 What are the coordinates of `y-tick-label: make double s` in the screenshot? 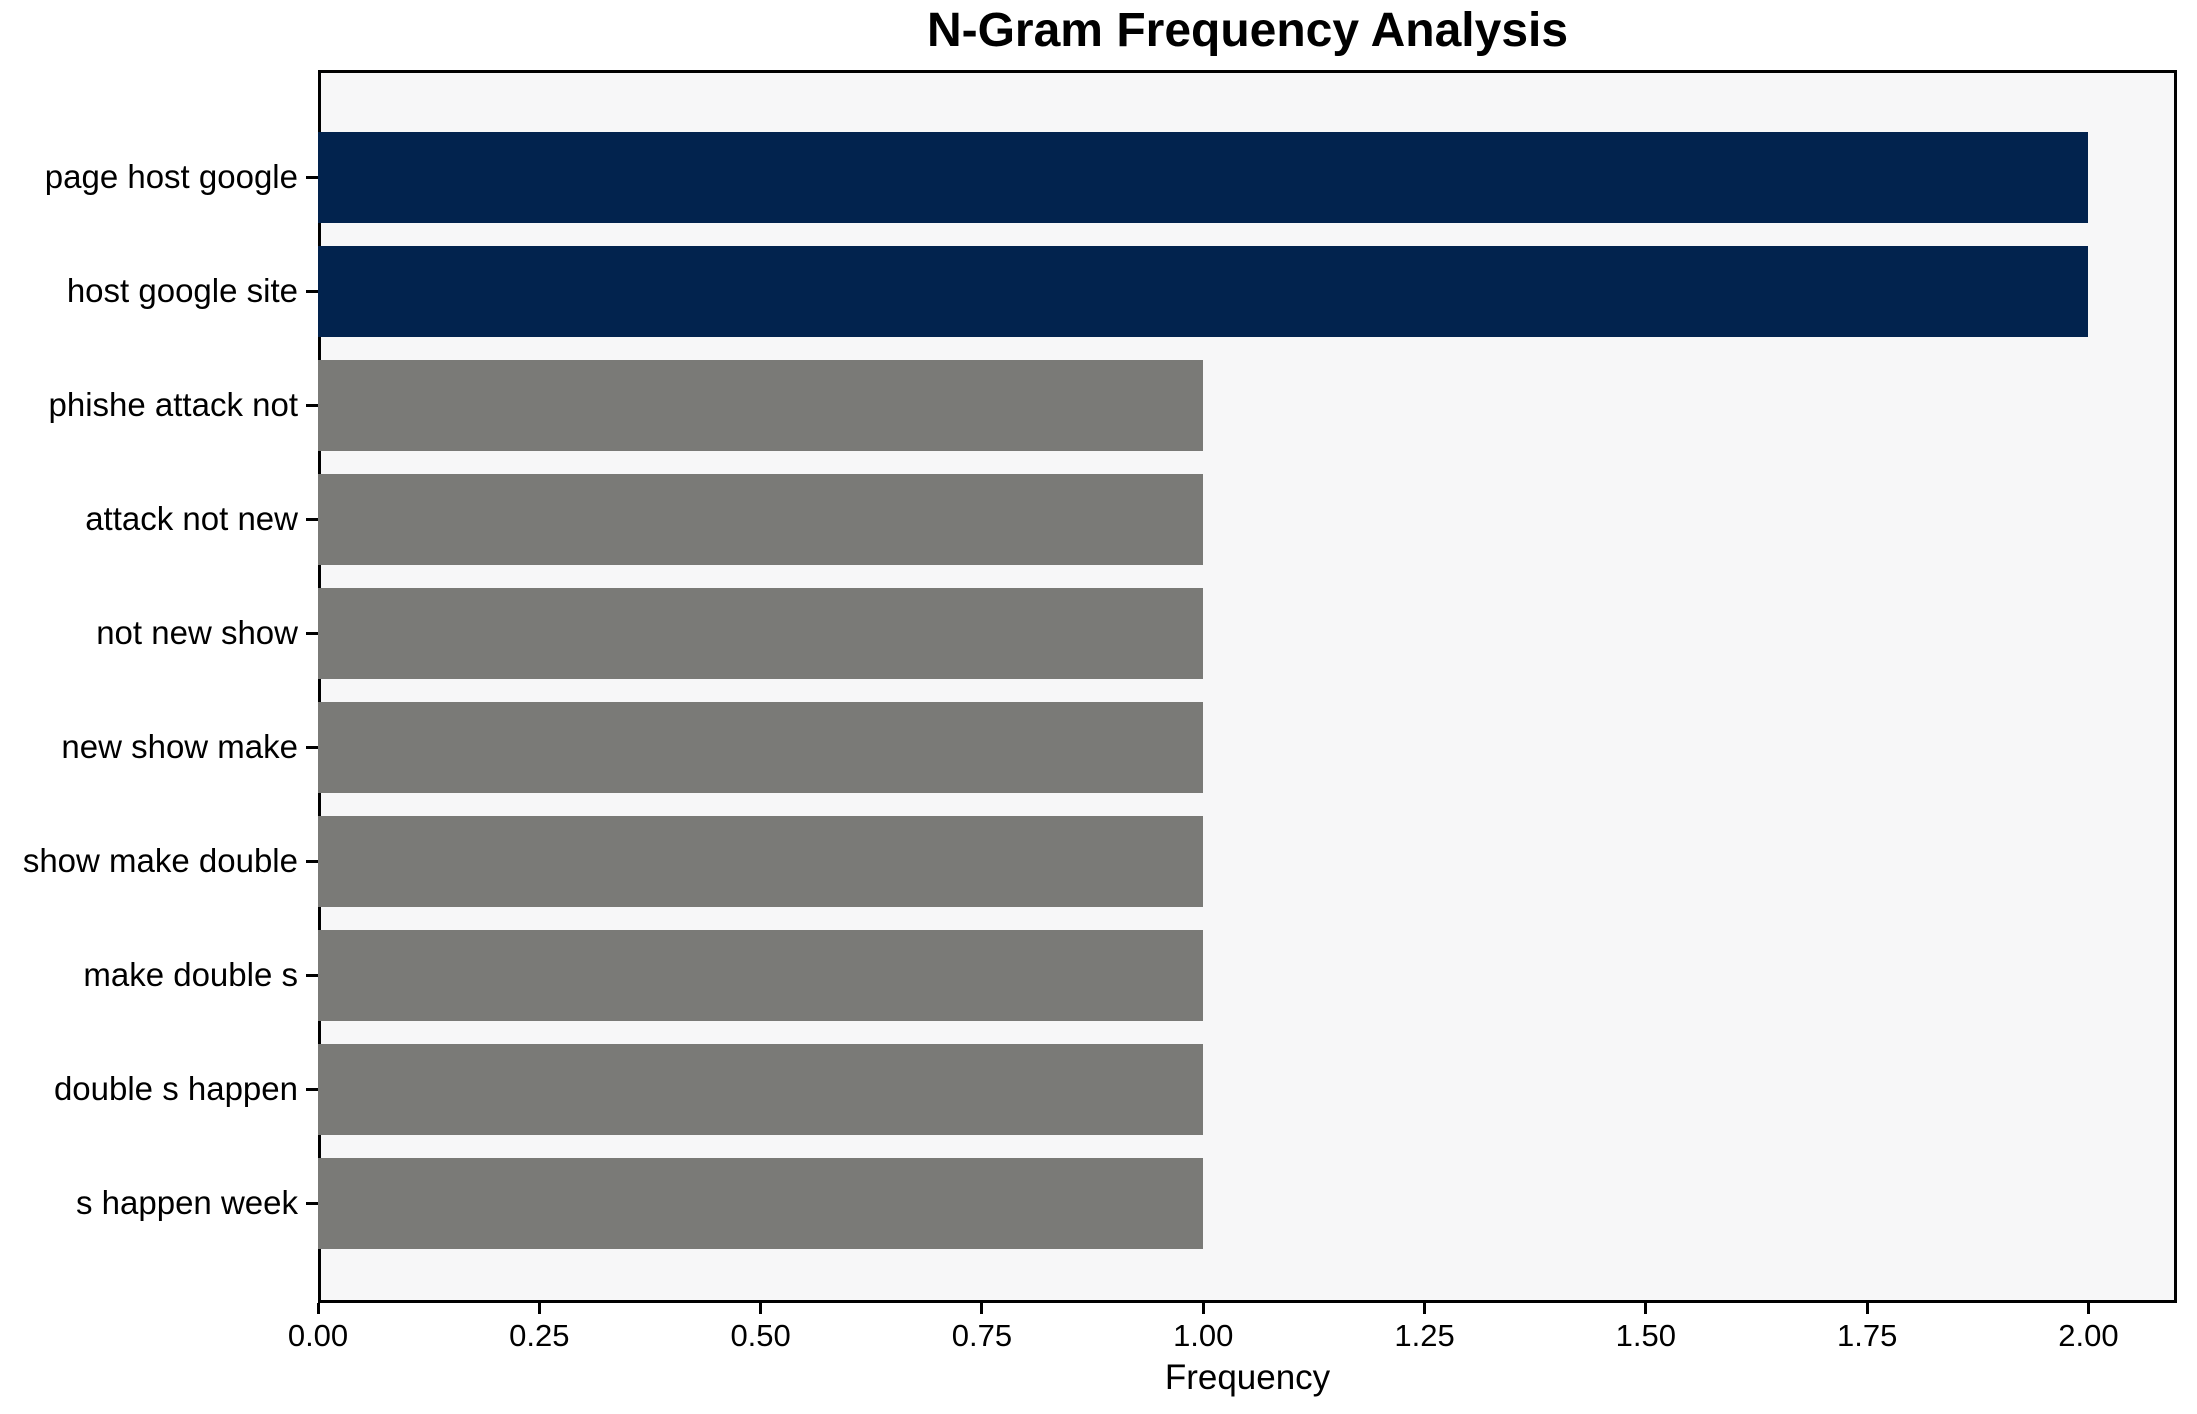 It's located at (190, 974).